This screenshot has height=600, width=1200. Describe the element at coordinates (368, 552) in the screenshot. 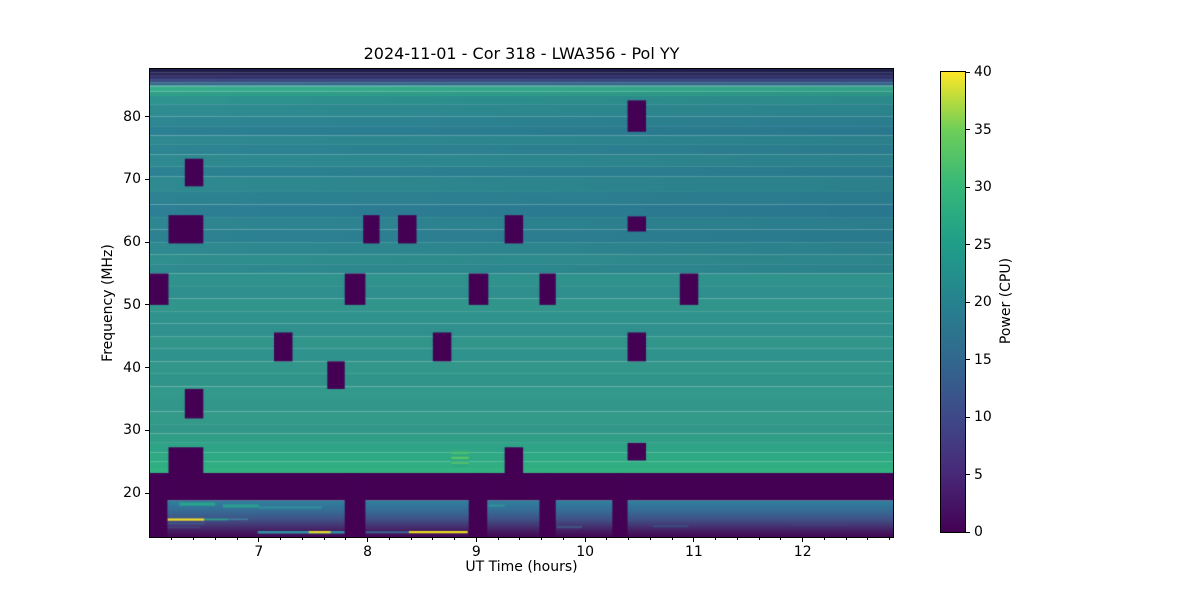

I see `x-tick-label: 8` at that location.